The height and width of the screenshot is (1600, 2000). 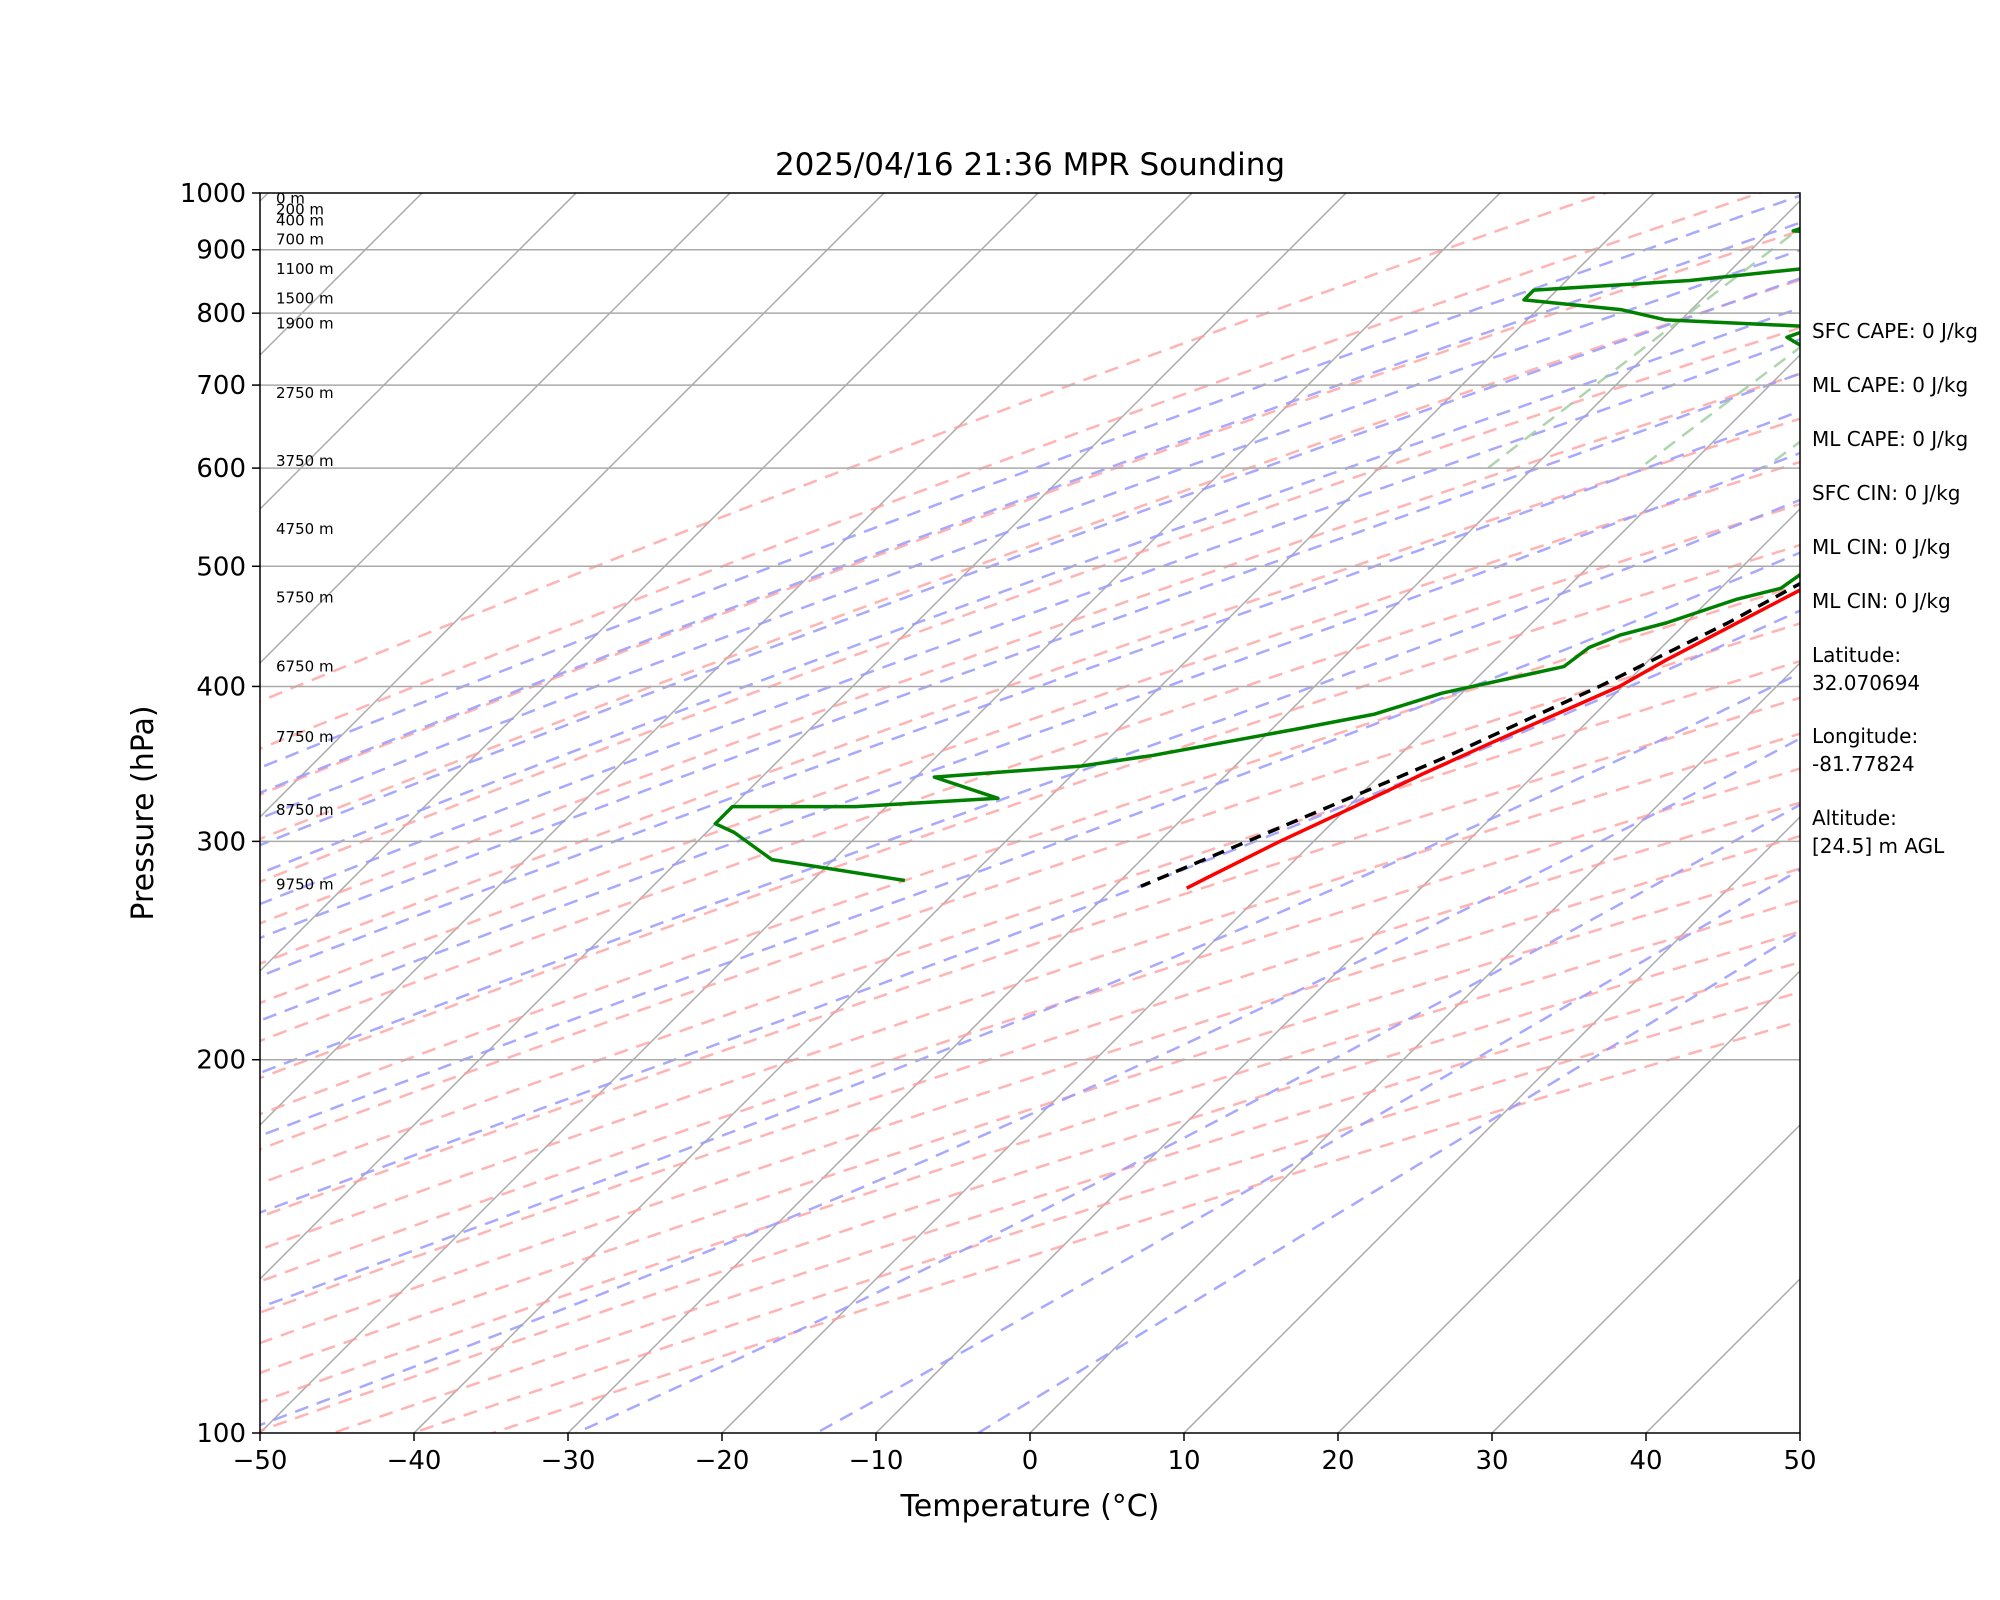 What do you see at coordinates (568, 1461) in the screenshot?
I see `x-tick-label: −30` at bounding box center [568, 1461].